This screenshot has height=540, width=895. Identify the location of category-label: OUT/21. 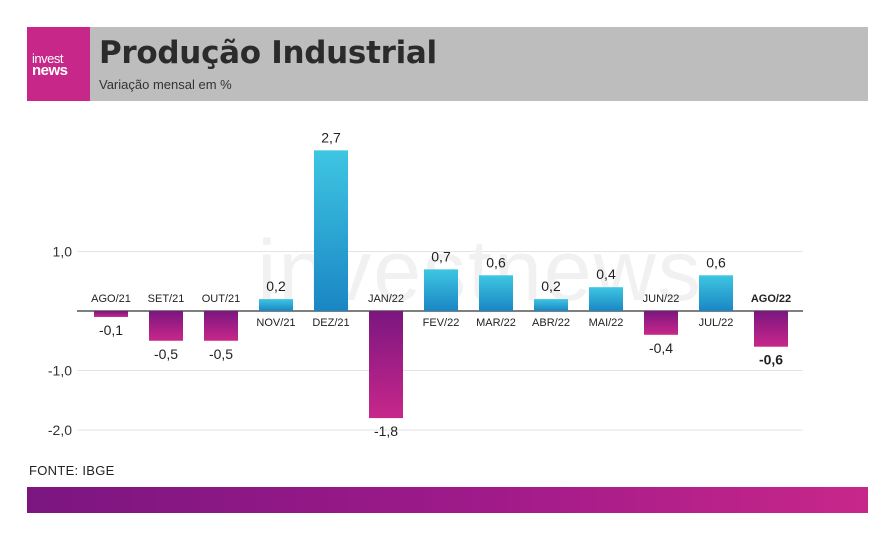
(221, 299).